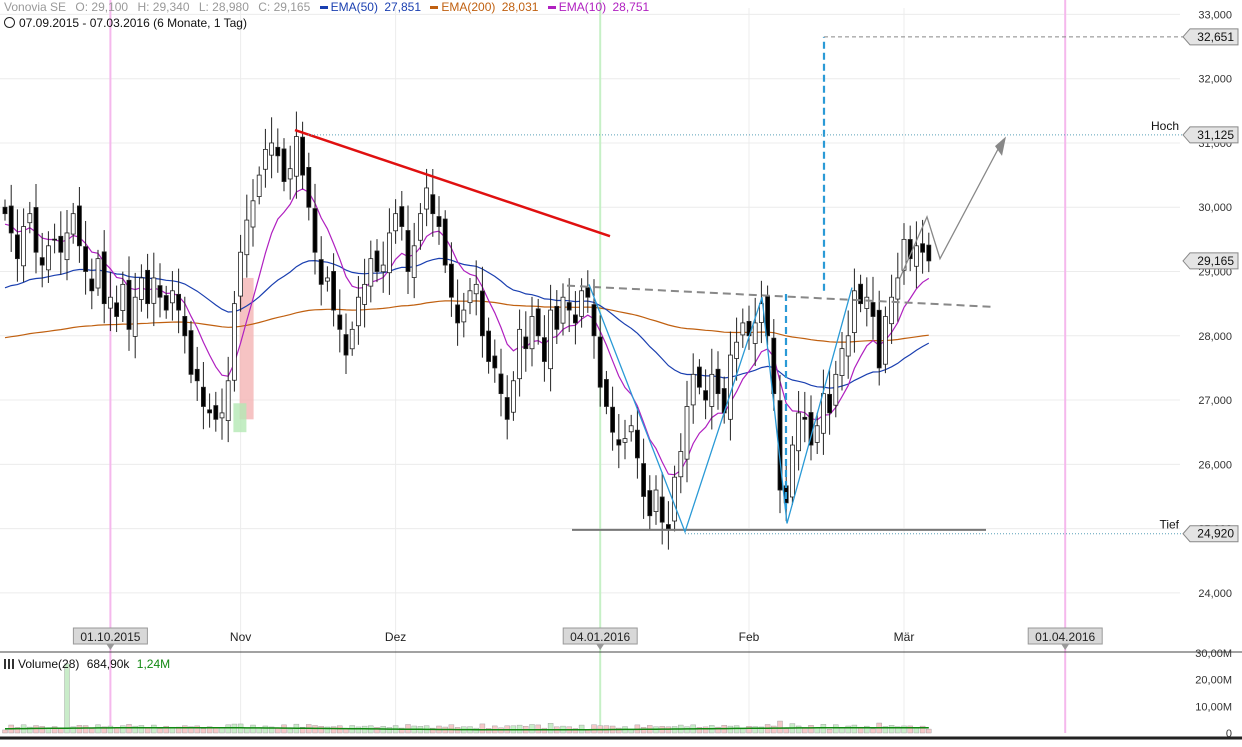  What do you see at coordinates (240, 637) in the screenshot?
I see `x-axis-tick-label: Nov` at bounding box center [240, 637].